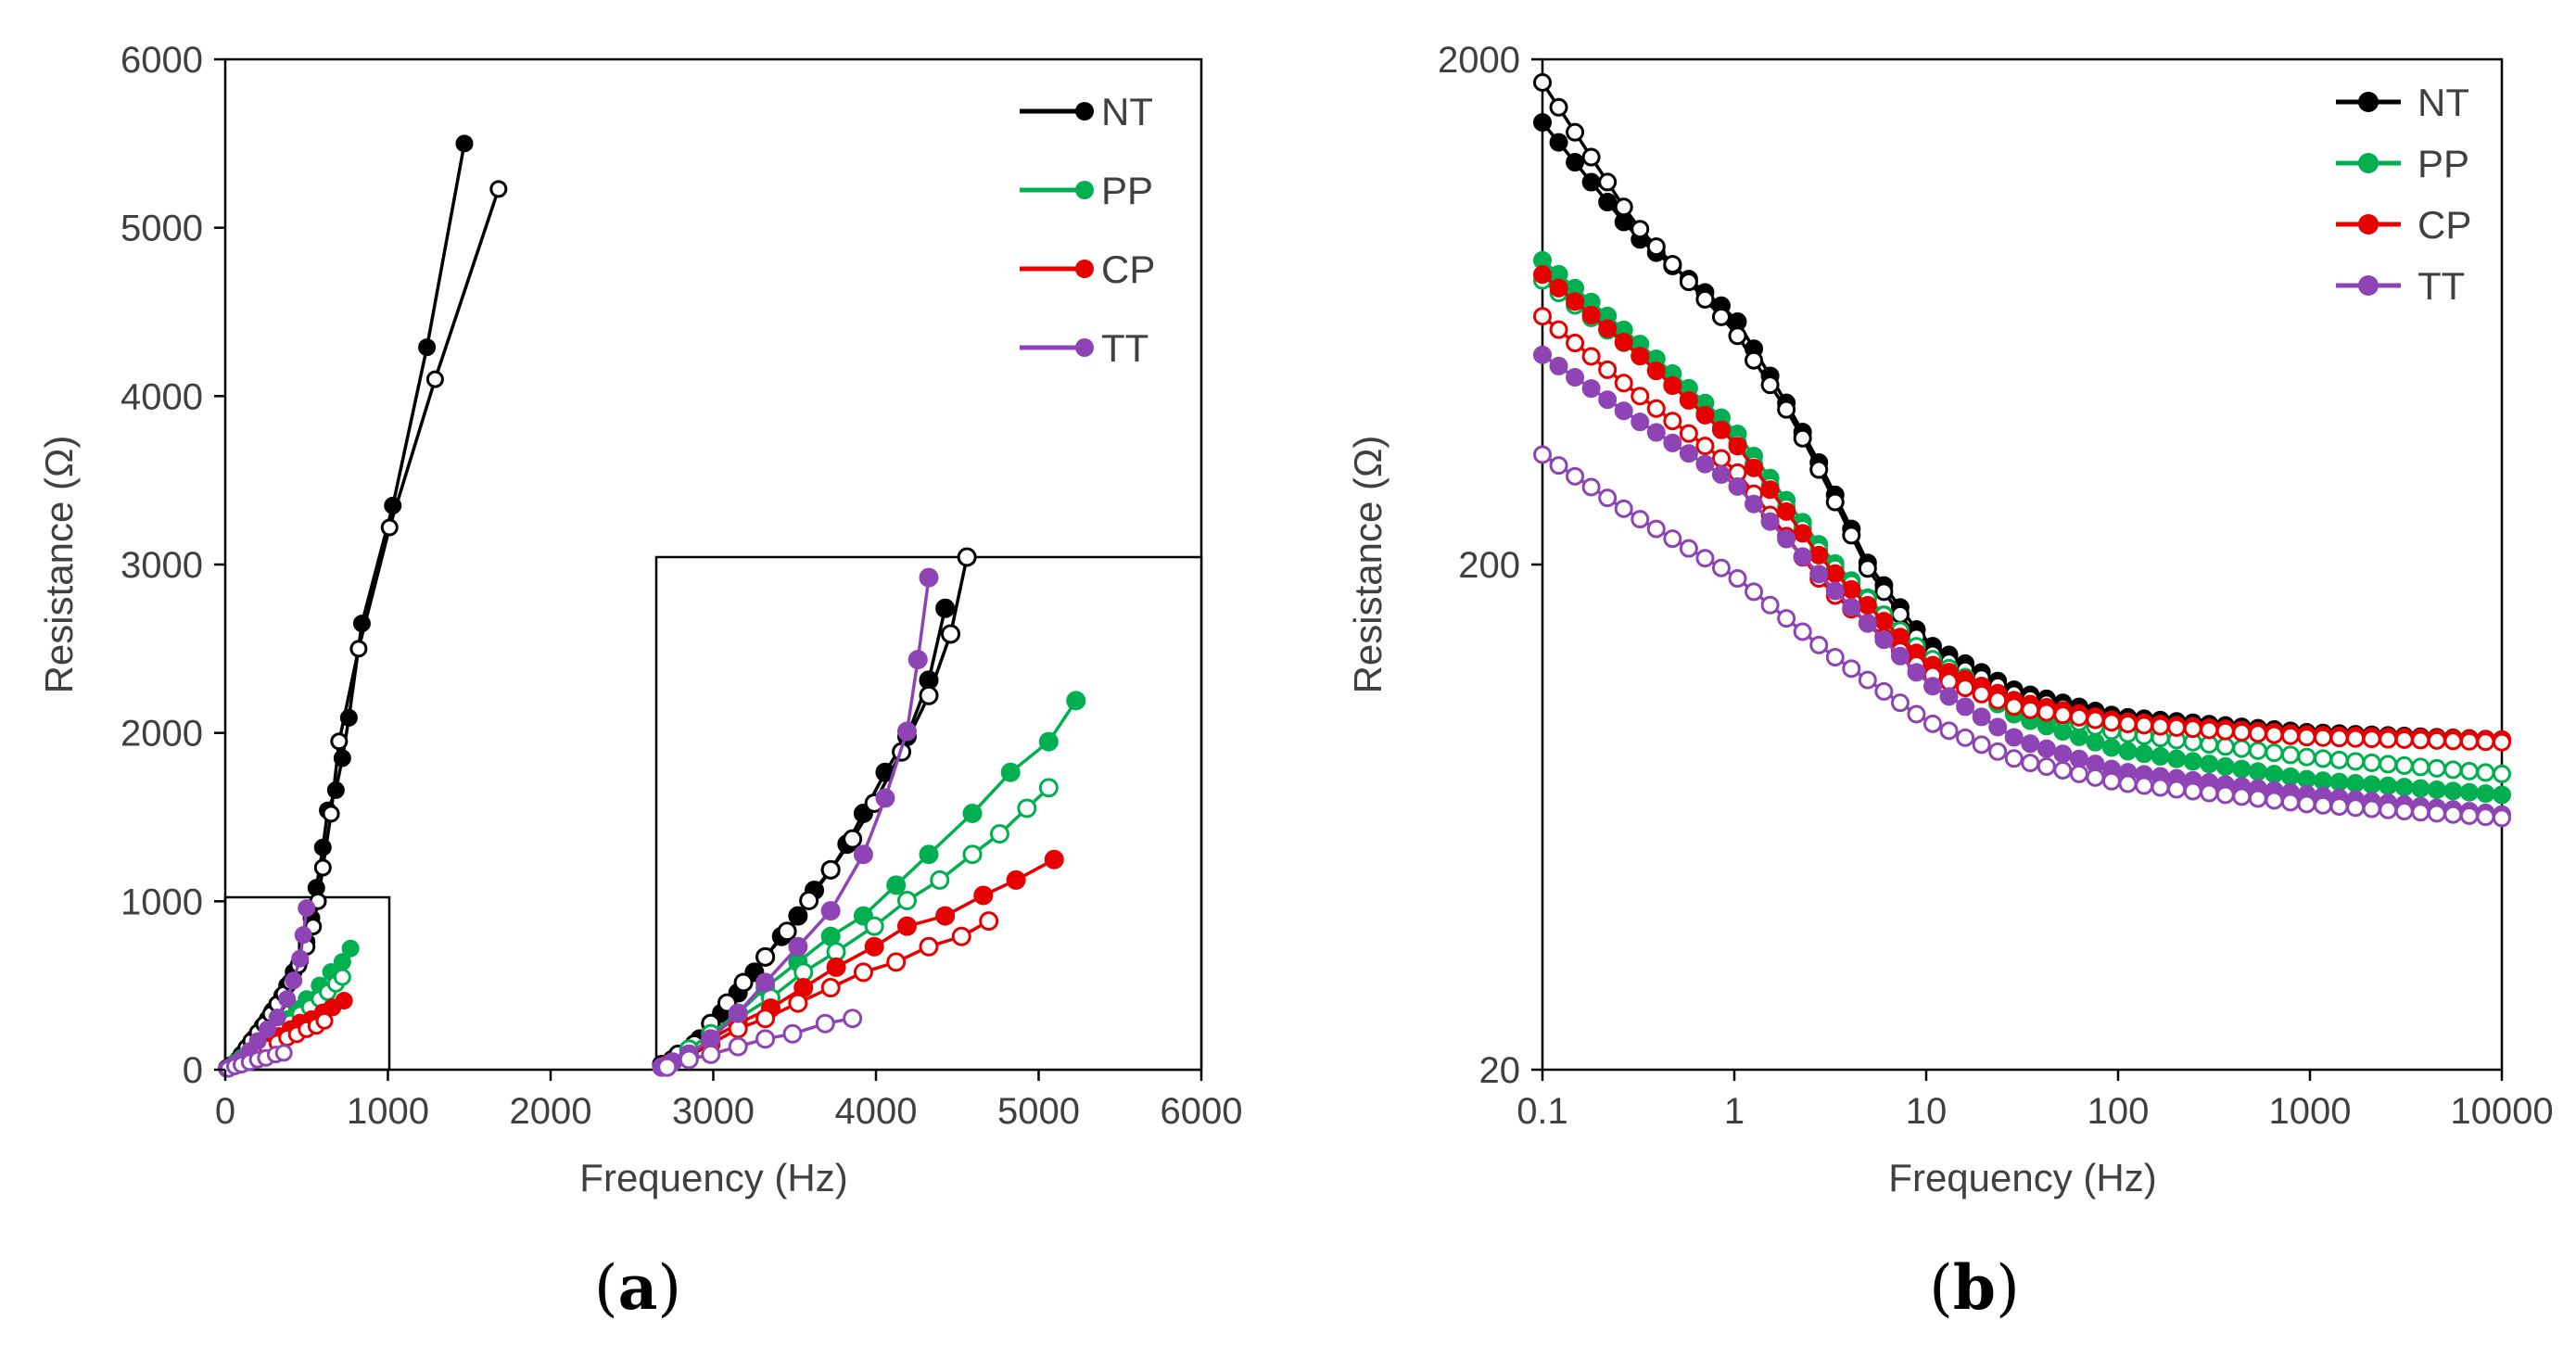  Describe the element at coordinates (1084, 269) in the screenshot. I see `legend-marker-cp` at that location.